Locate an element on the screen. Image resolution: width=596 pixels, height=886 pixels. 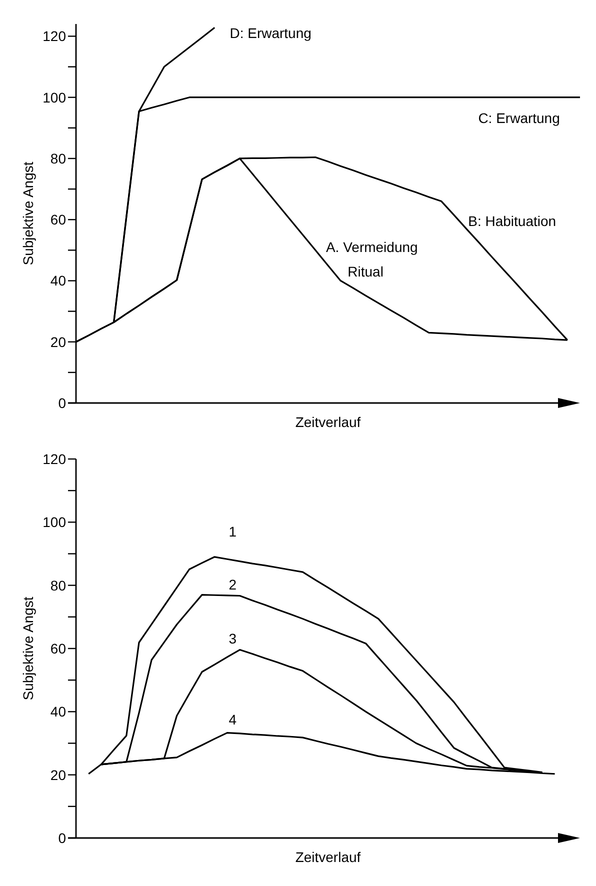
annotation: 1 is located at coordinates (232, 531).